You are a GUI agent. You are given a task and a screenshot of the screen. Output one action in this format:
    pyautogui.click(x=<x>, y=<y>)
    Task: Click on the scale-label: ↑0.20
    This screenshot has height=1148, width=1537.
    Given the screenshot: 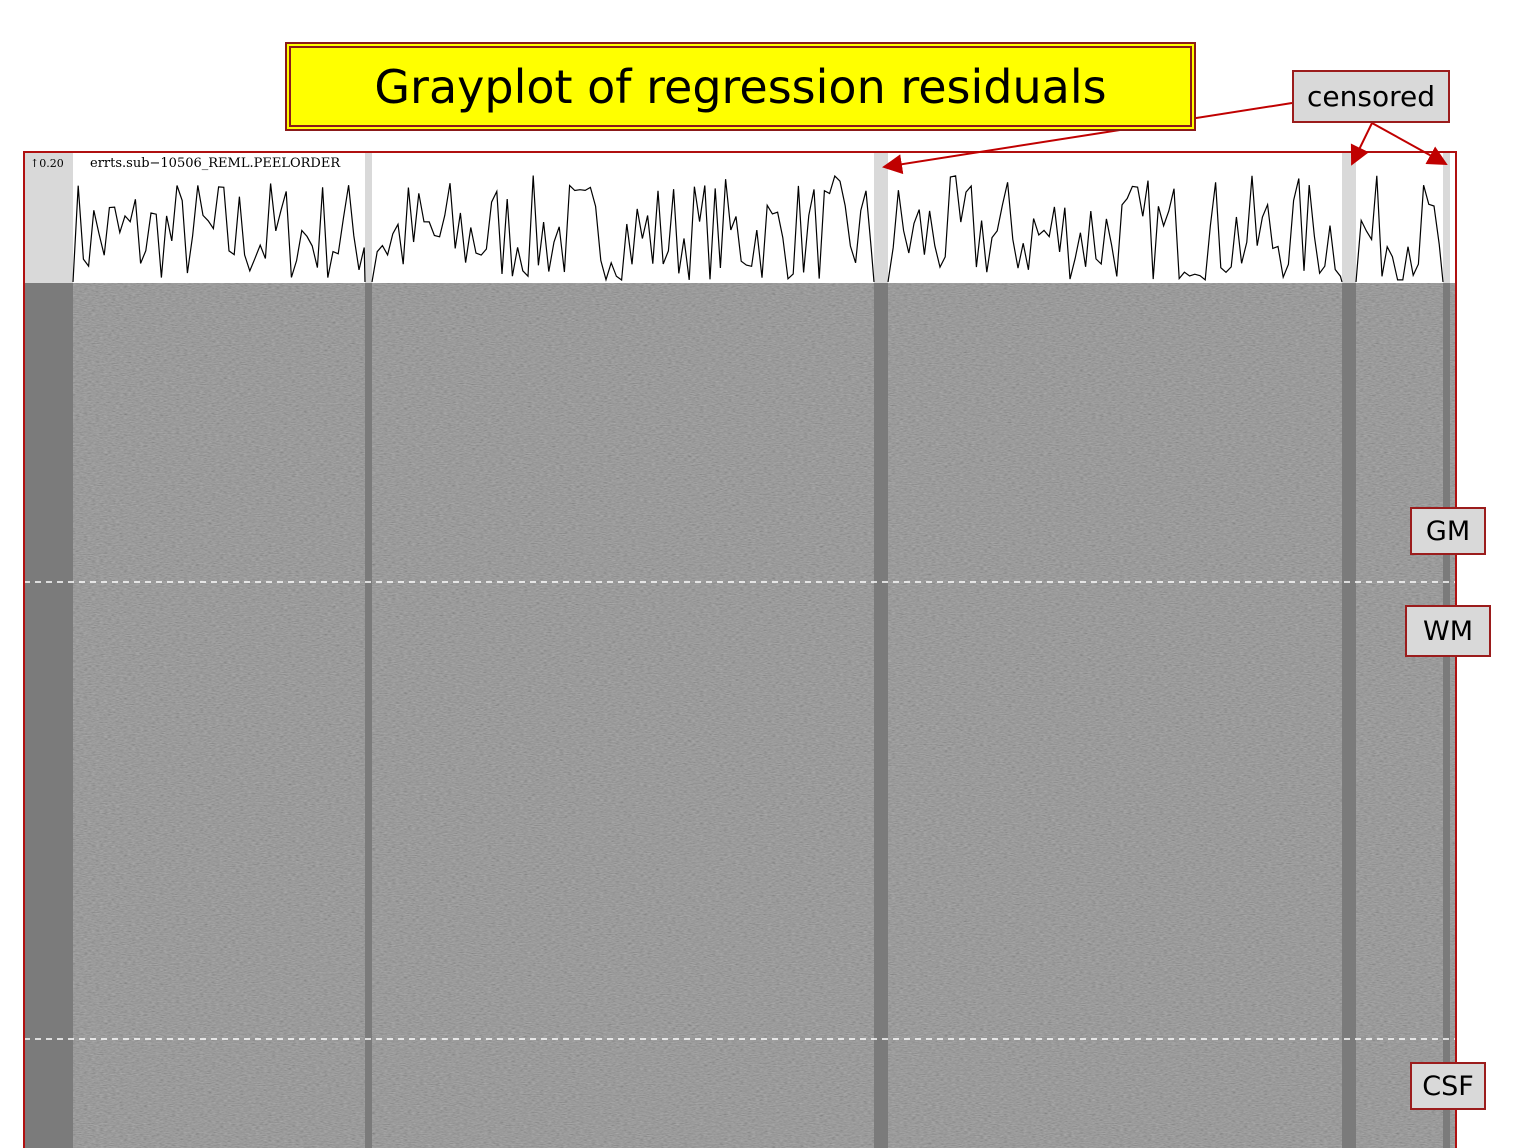 What is the action you would take?
    pyautogui.click(x=47, y=163)
    